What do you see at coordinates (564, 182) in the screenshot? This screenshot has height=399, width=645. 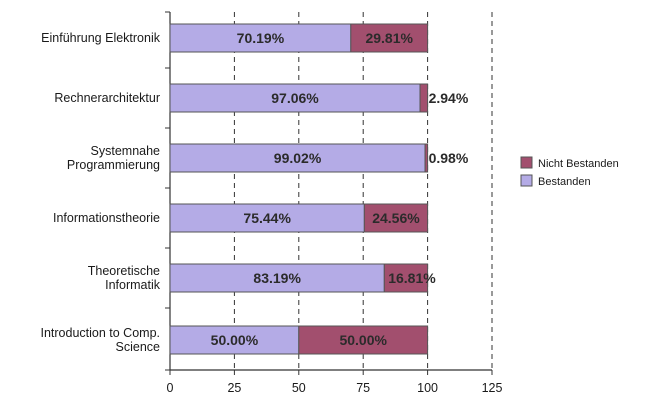 I see `legend-label: Bestanden` at bounding box center [564, 182].